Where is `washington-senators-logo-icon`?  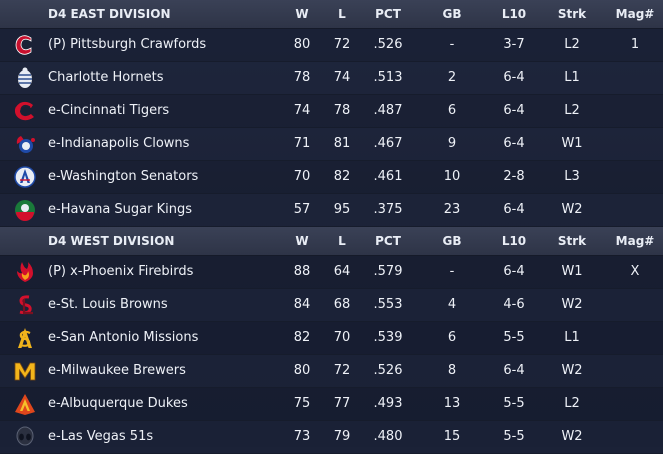
washington-senators-logo-icon is located at coordinates (25, 177).